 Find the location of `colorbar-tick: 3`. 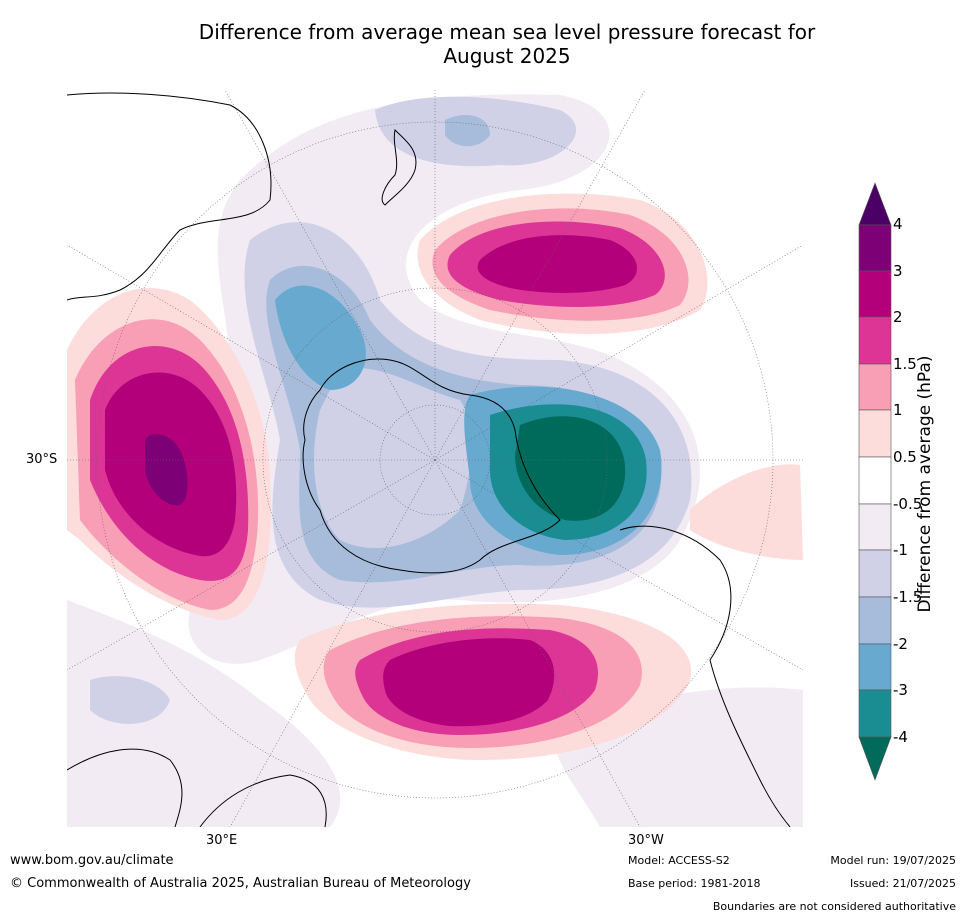

colorbar-tick: 3 is located at coordinates (898, 271).